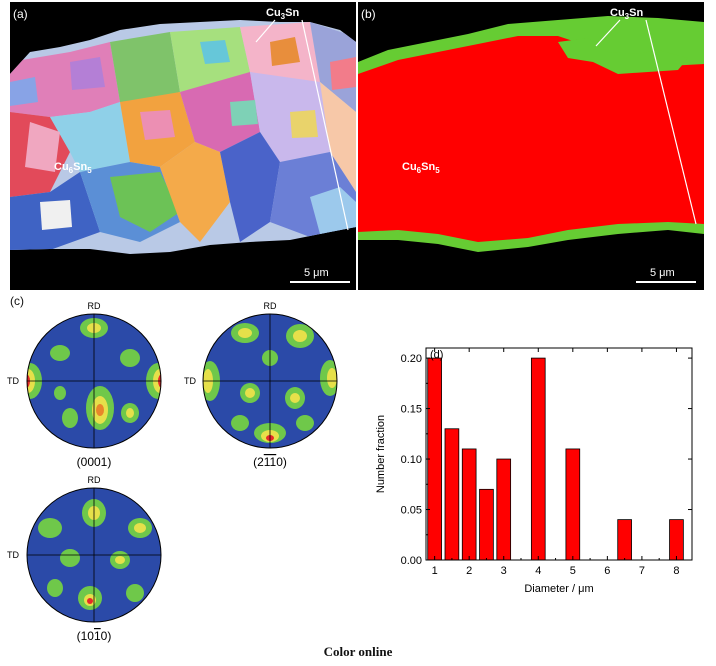 This screenshot has height=666, width=716. What do you see at coordinates (94, 480) in the screenshot?
I see `pole-3-rd-label: RD` at bounding box center [94, 480].